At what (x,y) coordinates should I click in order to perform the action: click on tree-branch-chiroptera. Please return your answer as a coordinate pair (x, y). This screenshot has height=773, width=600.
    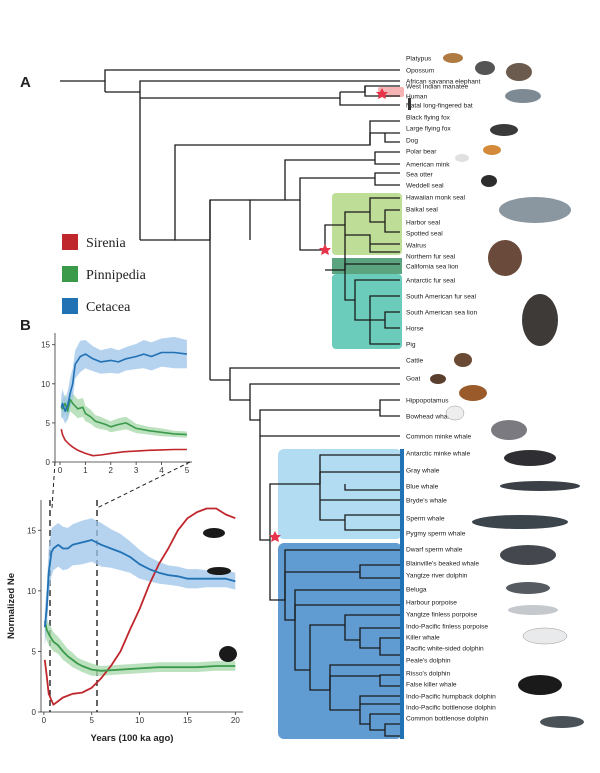
    Looking at the image, I should click on (270, 180).